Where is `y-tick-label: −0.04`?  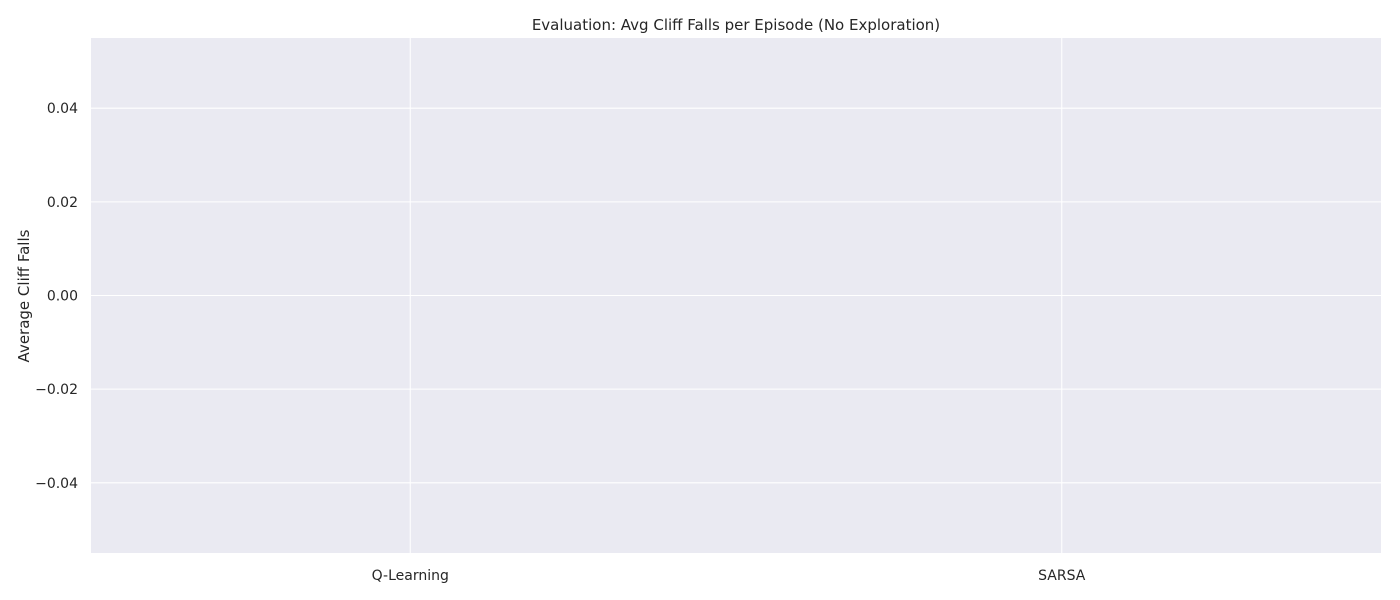 y-tick-label: −0.04 is located at coordinates (56, 484).